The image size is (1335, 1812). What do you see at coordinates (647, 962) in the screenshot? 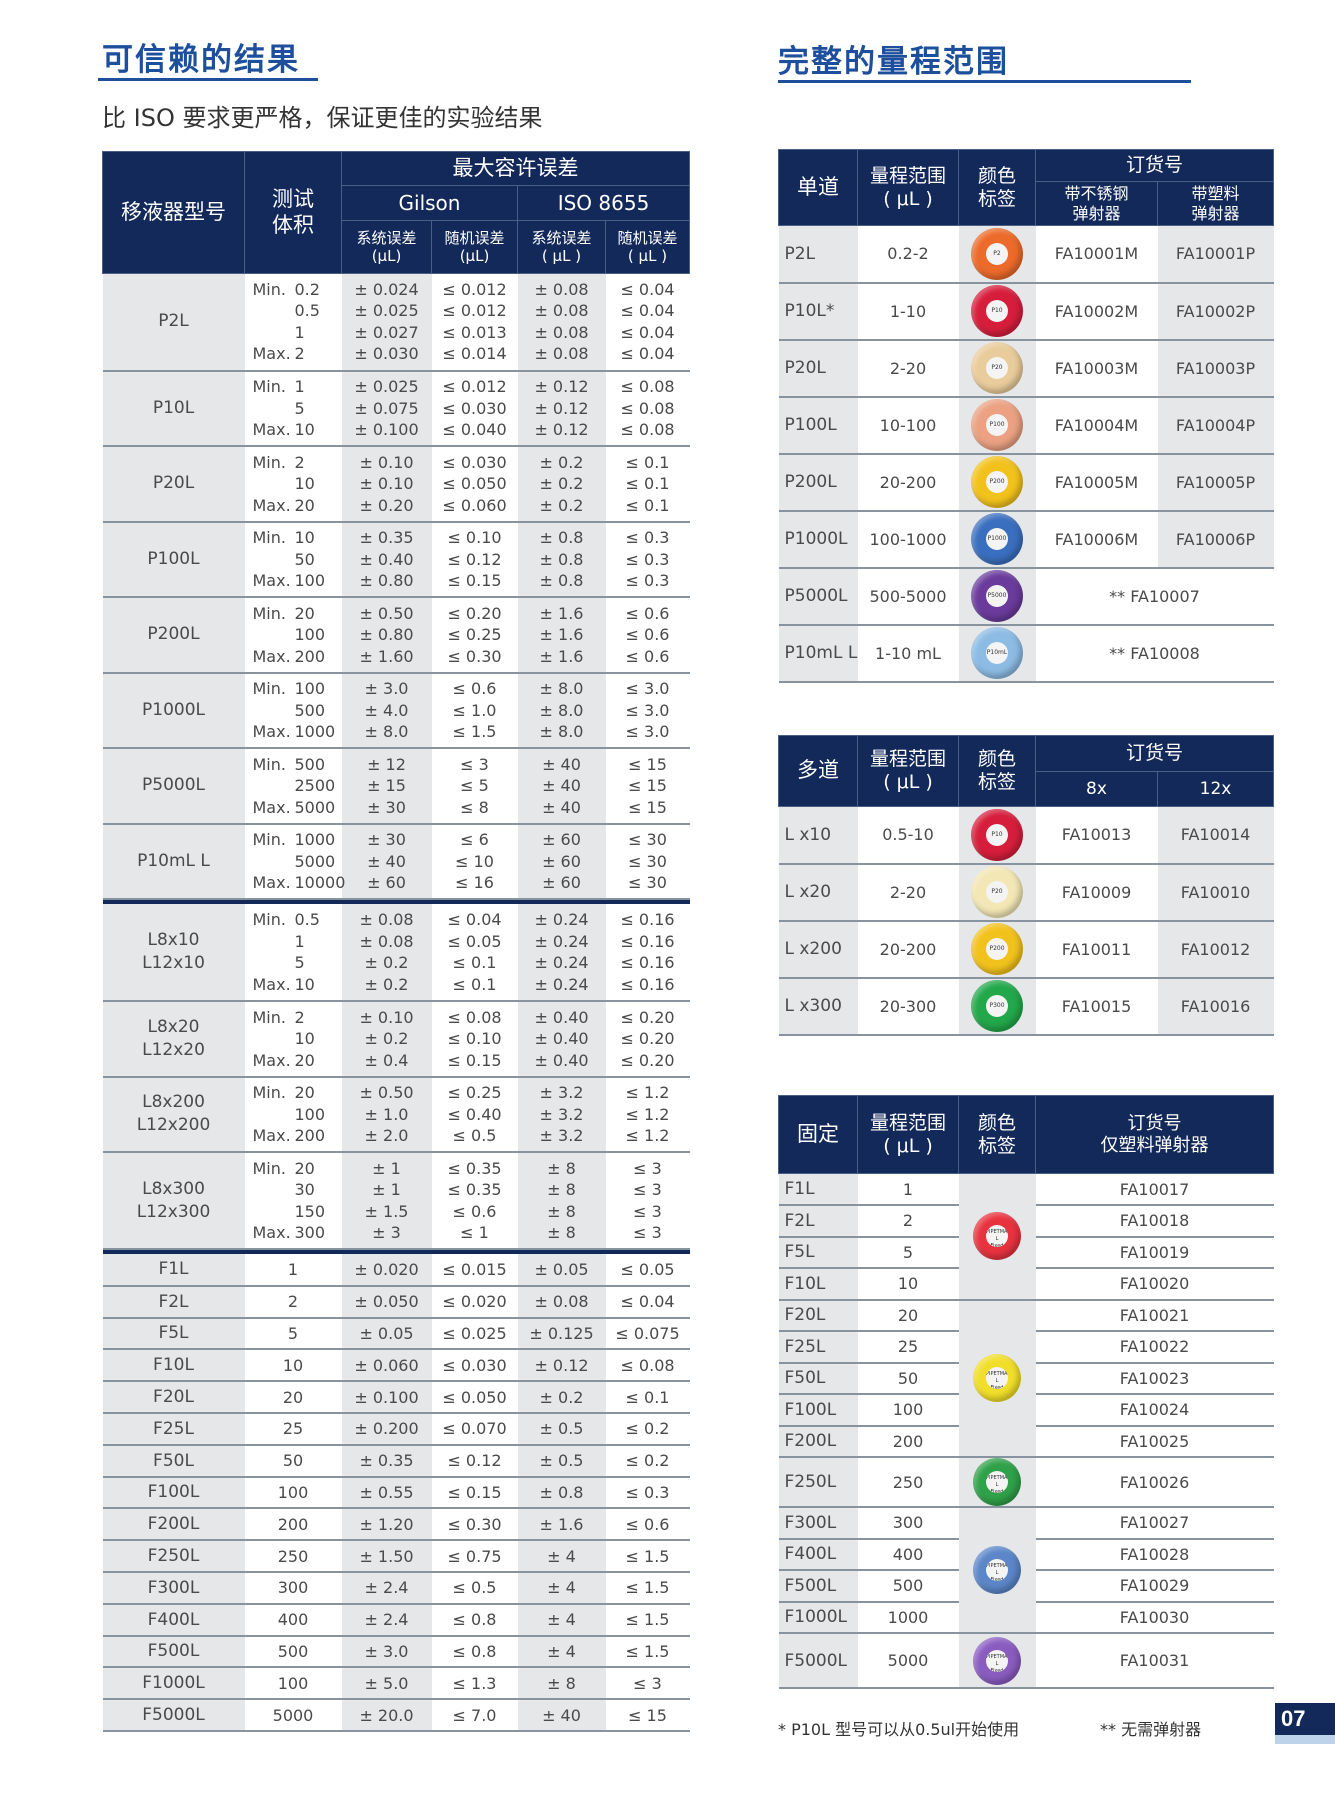
I see `iso-random-value: ≤ 0.16` at bounding box center [647, 962].